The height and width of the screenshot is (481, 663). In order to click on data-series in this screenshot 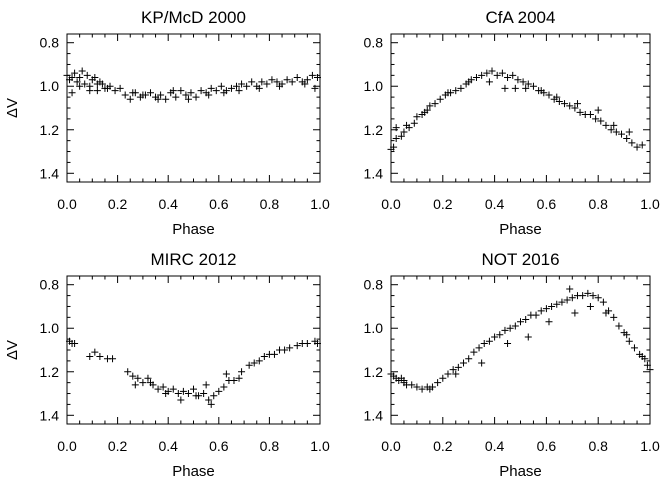, I will do `click(516, 110)`.